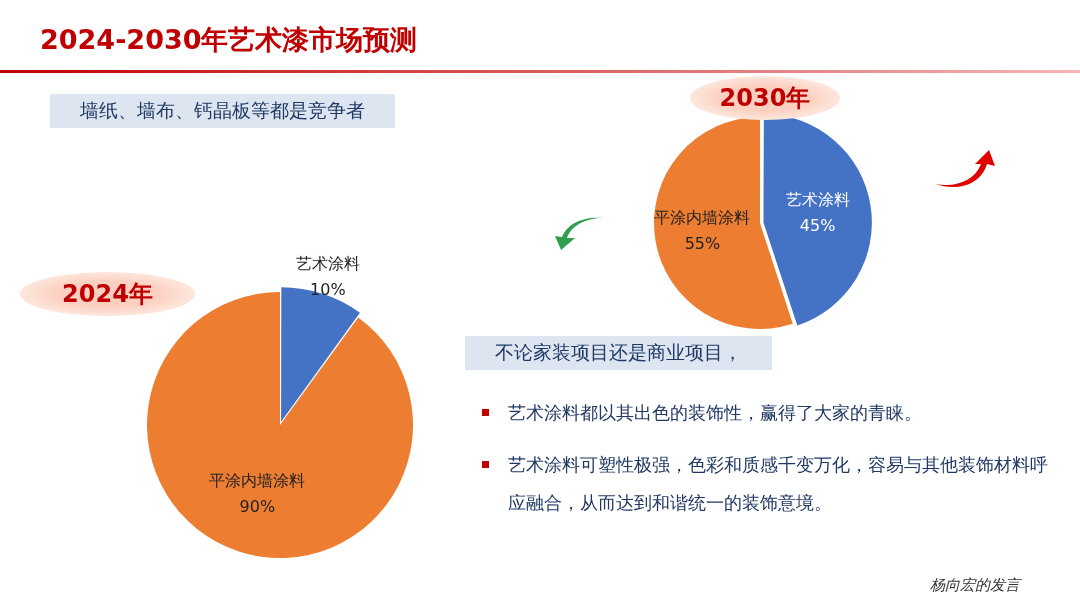 Image resolution: width=1080 pixels, height=607 pixels. Describe the element at coordinates (222, 110) in the screenshot. I see `text: 墙纸、墙布、钙晶板等都是竞争者` at that location.